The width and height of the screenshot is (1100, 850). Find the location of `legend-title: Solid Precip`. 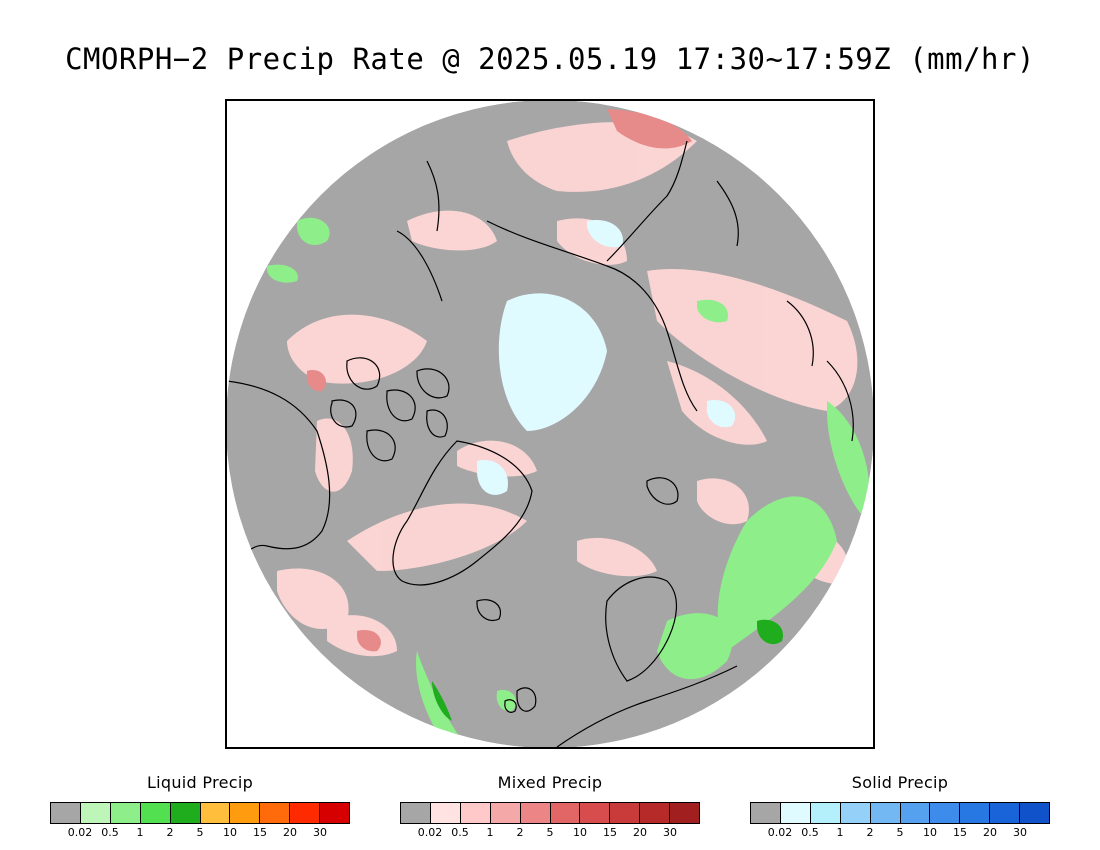

legend-title: Solid Precip is located at coordinates (900, 782).